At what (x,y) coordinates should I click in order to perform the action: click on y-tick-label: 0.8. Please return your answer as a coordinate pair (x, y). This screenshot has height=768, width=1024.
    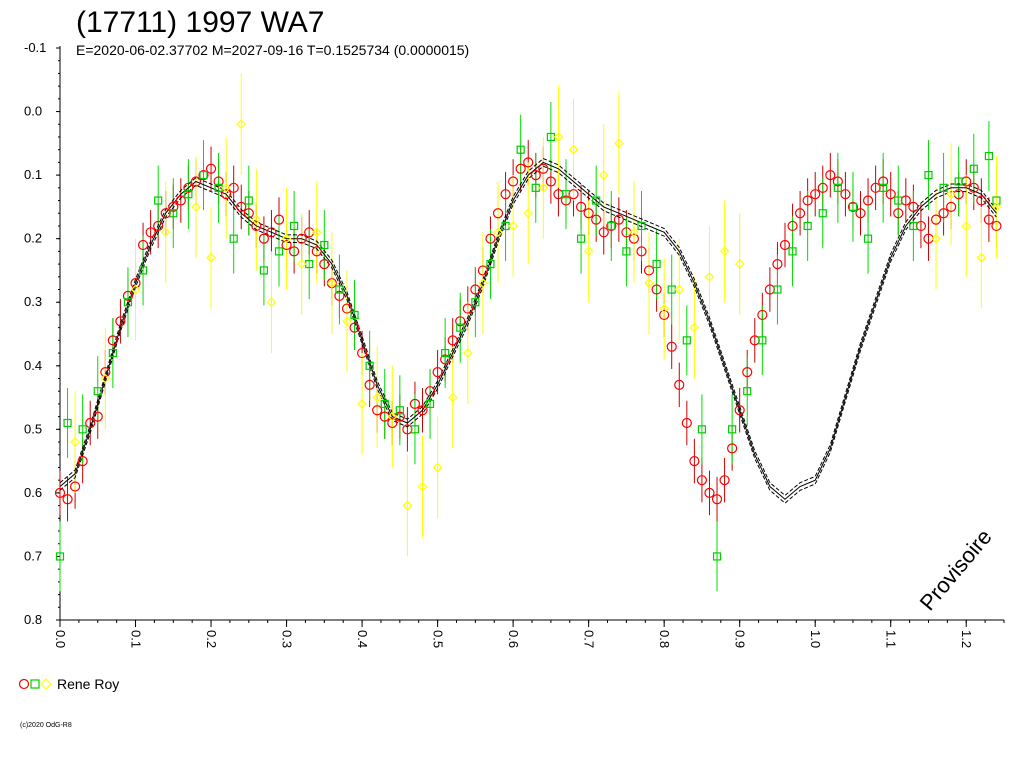
    Looking at the image, I should click on (33, 619).